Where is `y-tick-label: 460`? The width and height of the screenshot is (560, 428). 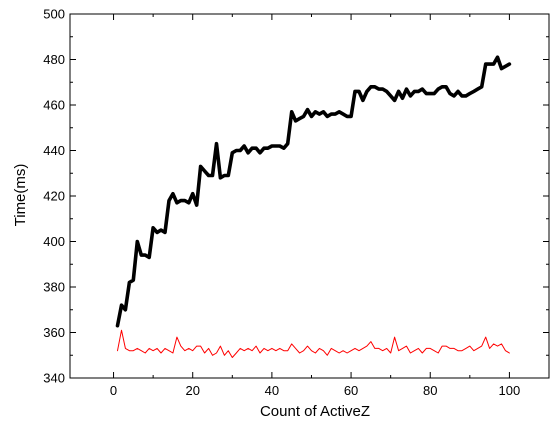 y-tick-label: 460 is located at coordinates (54, 105).